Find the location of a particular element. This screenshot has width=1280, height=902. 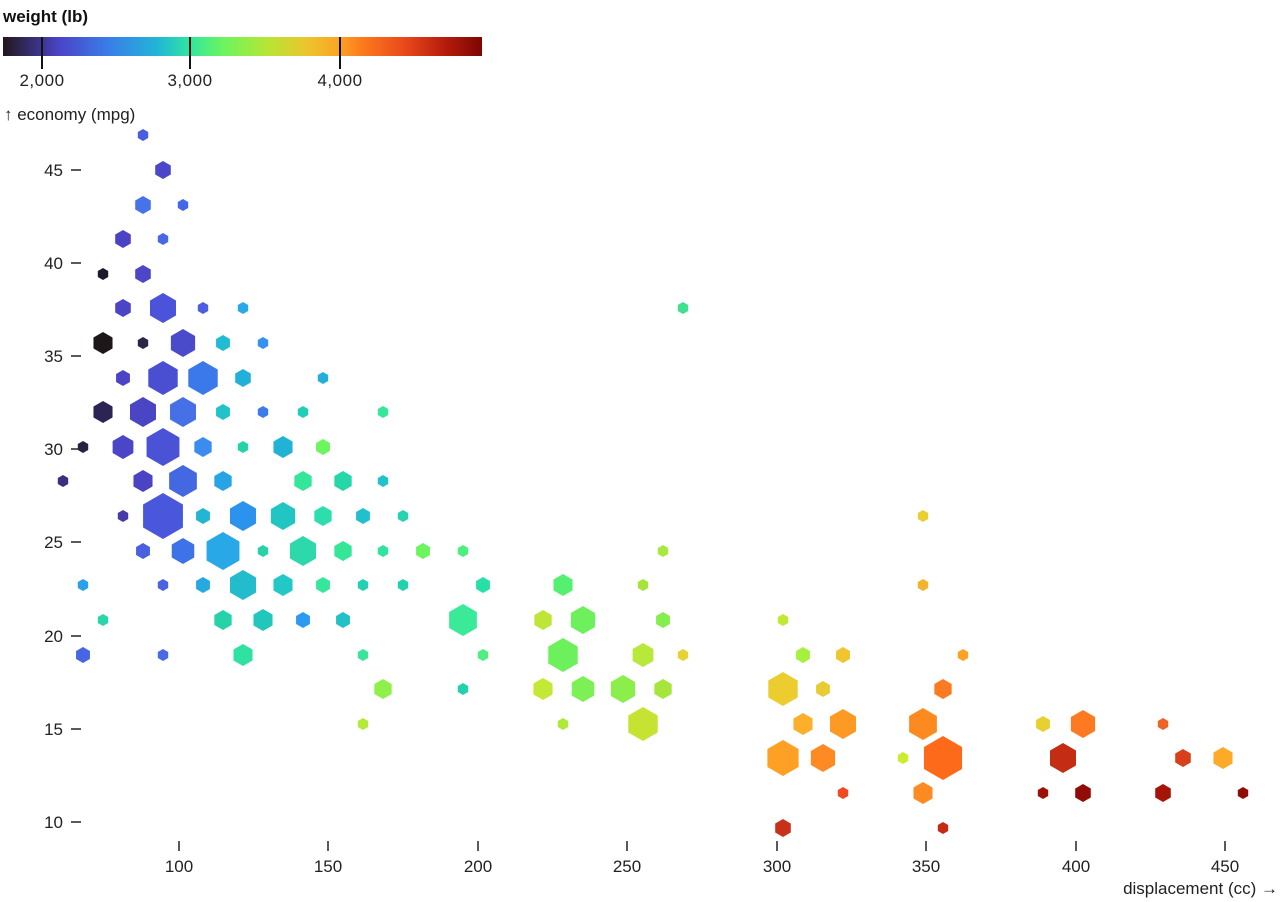

y-tick-label: 15 is located at coordinates (53, 729).